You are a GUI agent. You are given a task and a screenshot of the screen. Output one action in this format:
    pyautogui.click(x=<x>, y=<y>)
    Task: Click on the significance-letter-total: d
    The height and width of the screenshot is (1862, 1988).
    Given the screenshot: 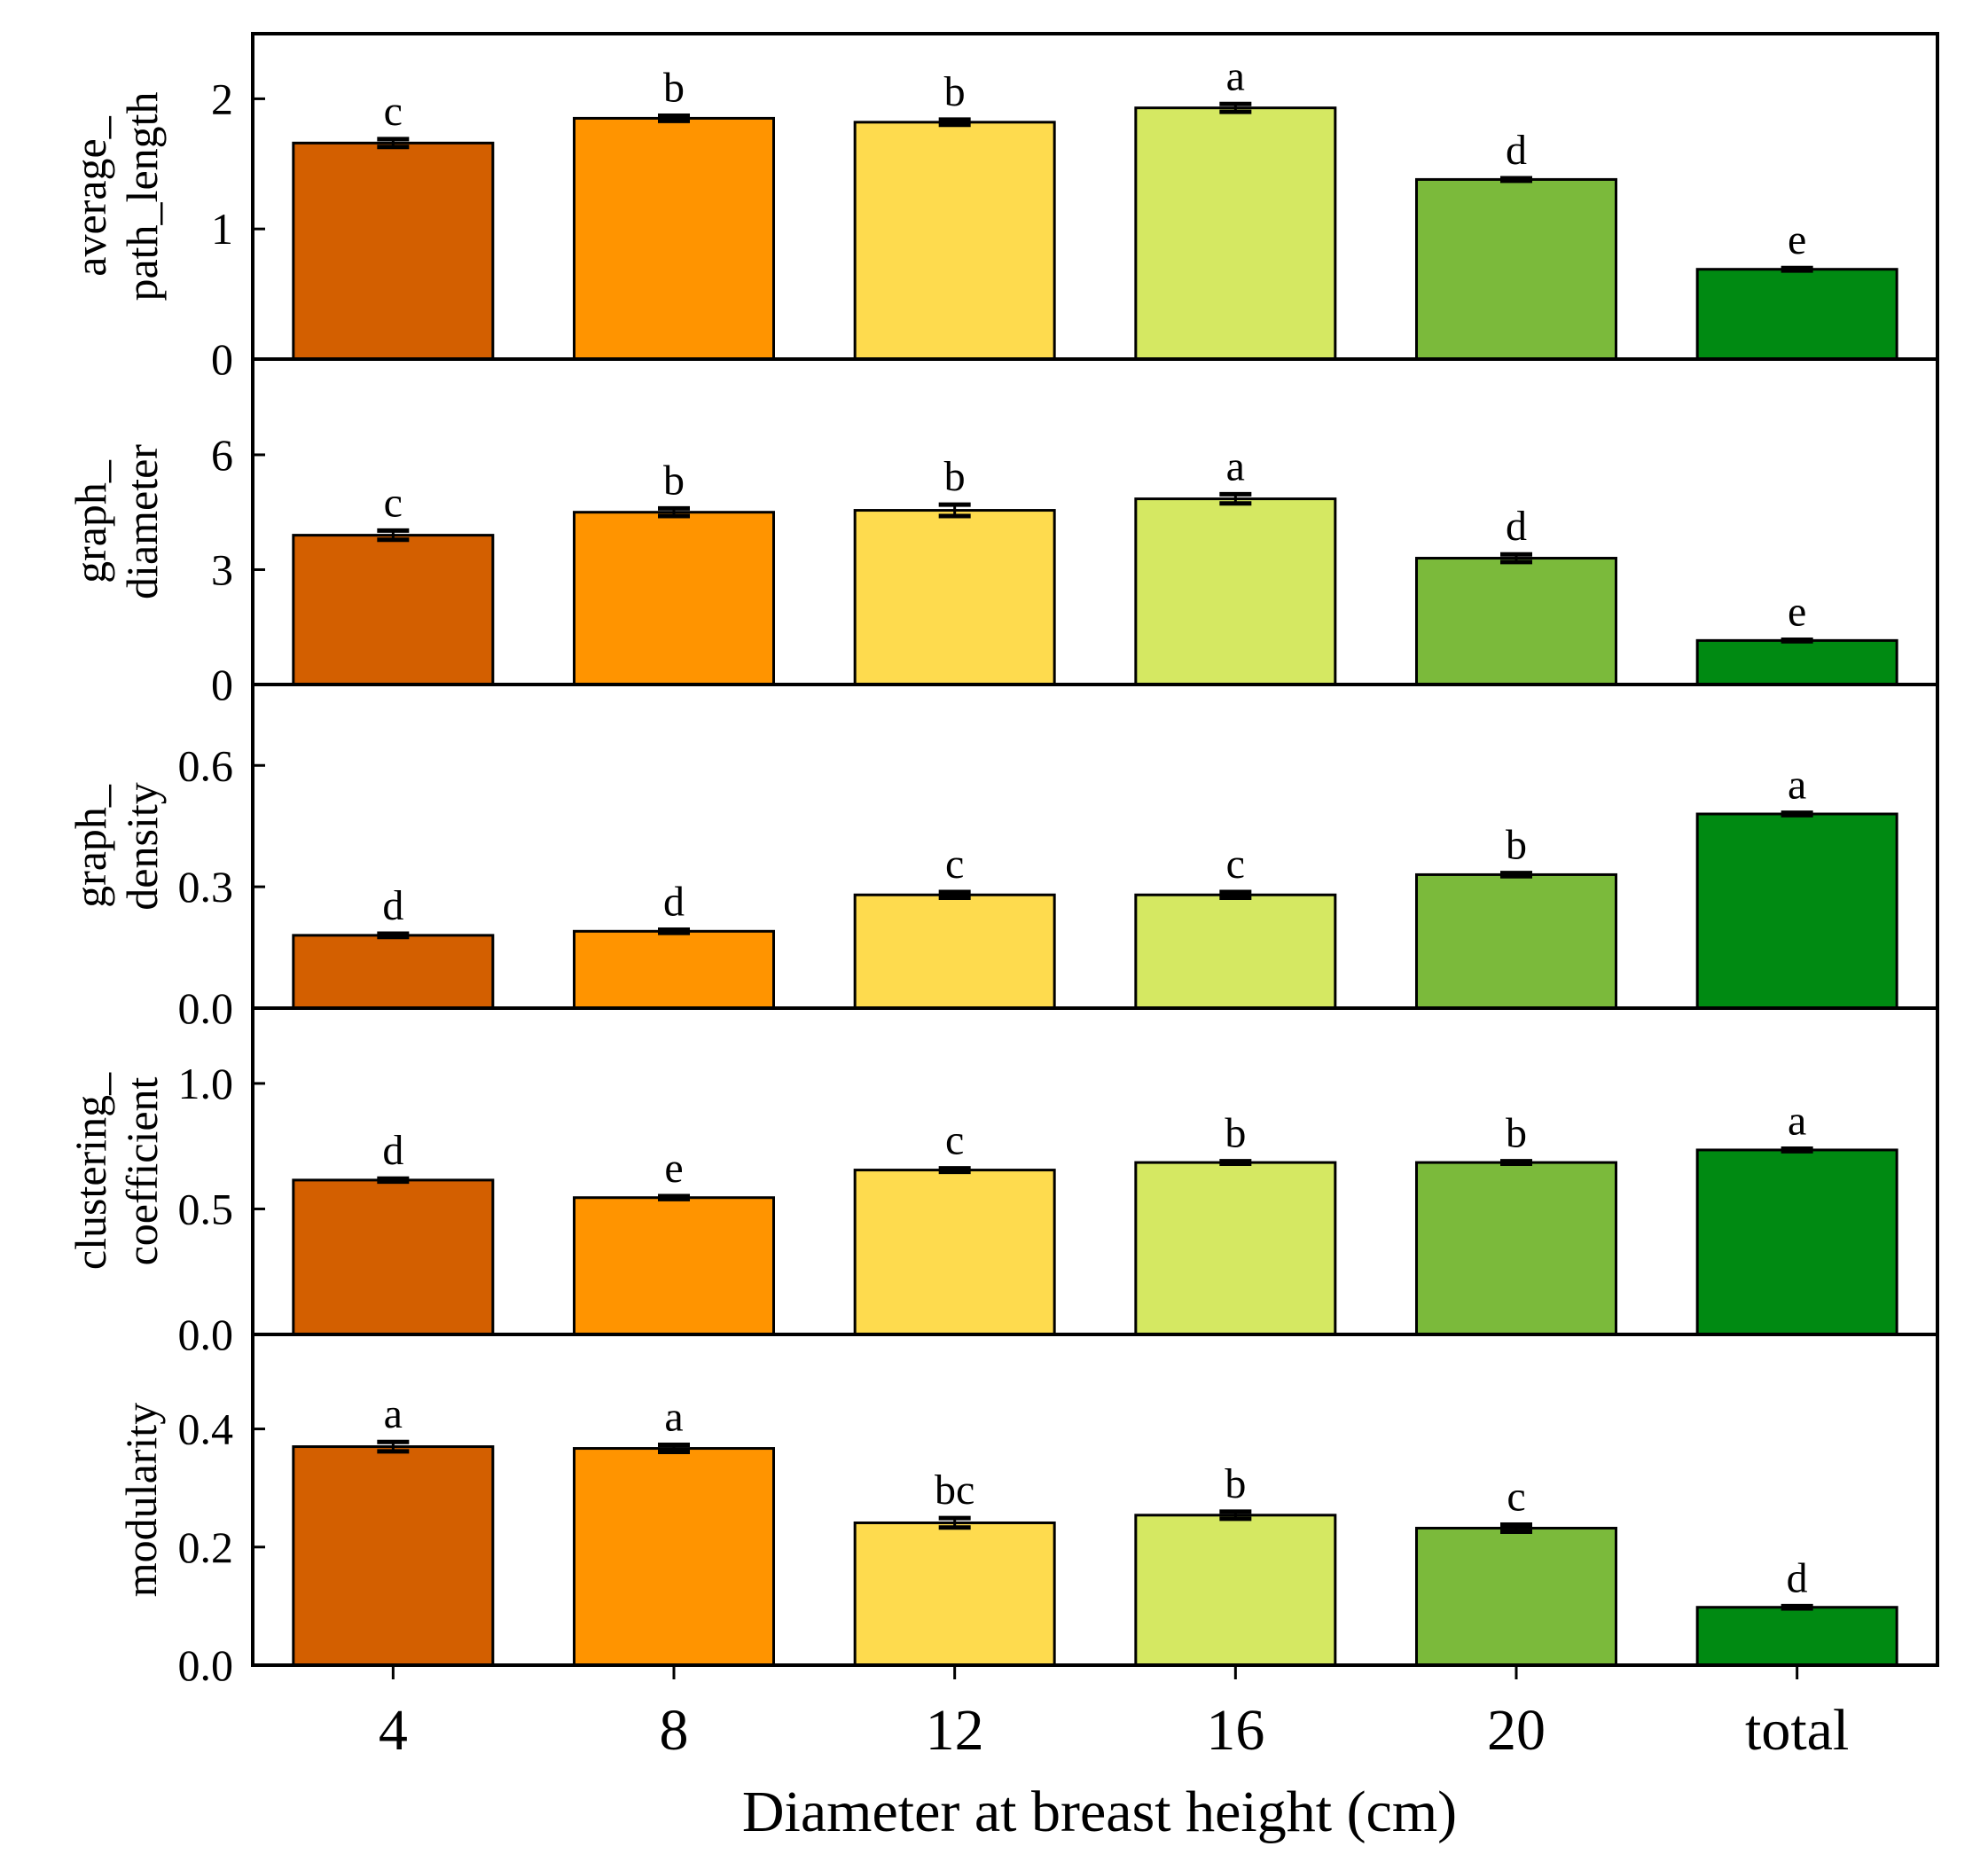 What is the action you would take?
    pyautogui.click(x=1797, y=1578)
    